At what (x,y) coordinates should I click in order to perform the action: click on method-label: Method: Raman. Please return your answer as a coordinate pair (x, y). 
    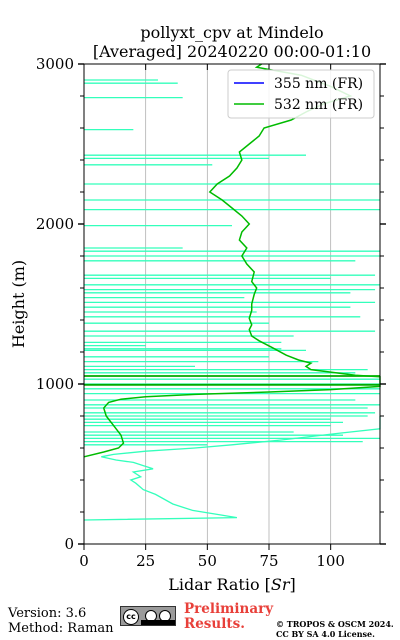
    Looking at the image, I should click on (61, 628).